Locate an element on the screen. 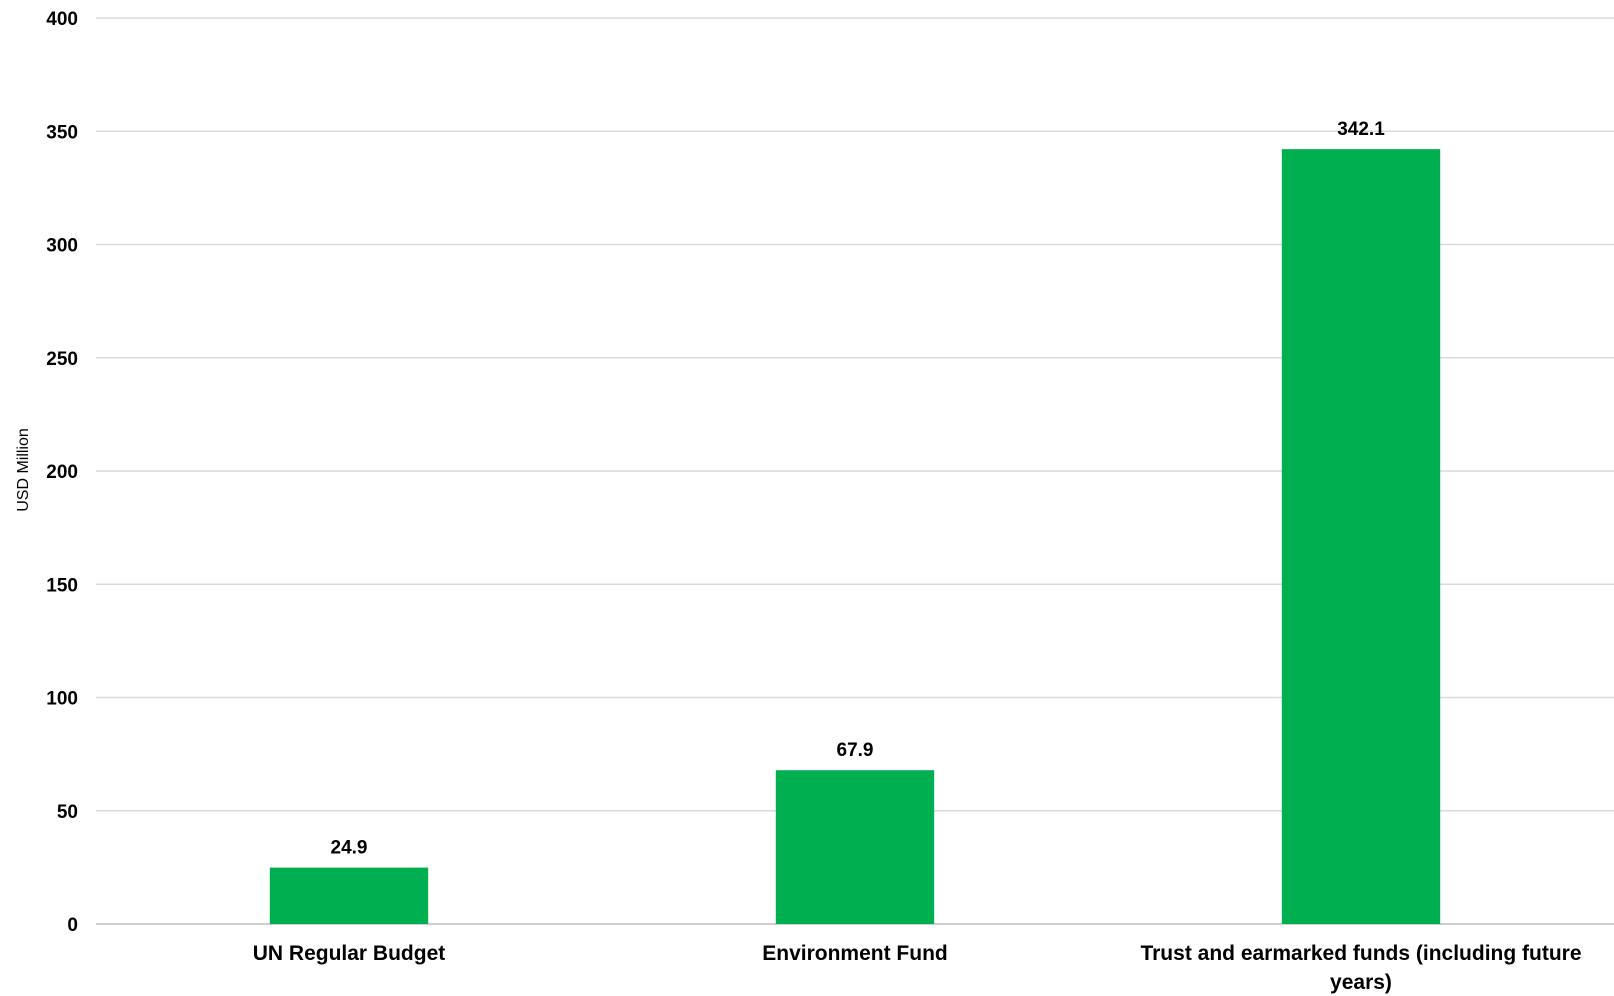 Image resolution: width=1614 pixels, height=996 pixels. y-tick-label: 400 is located at coordinates (62, 19).